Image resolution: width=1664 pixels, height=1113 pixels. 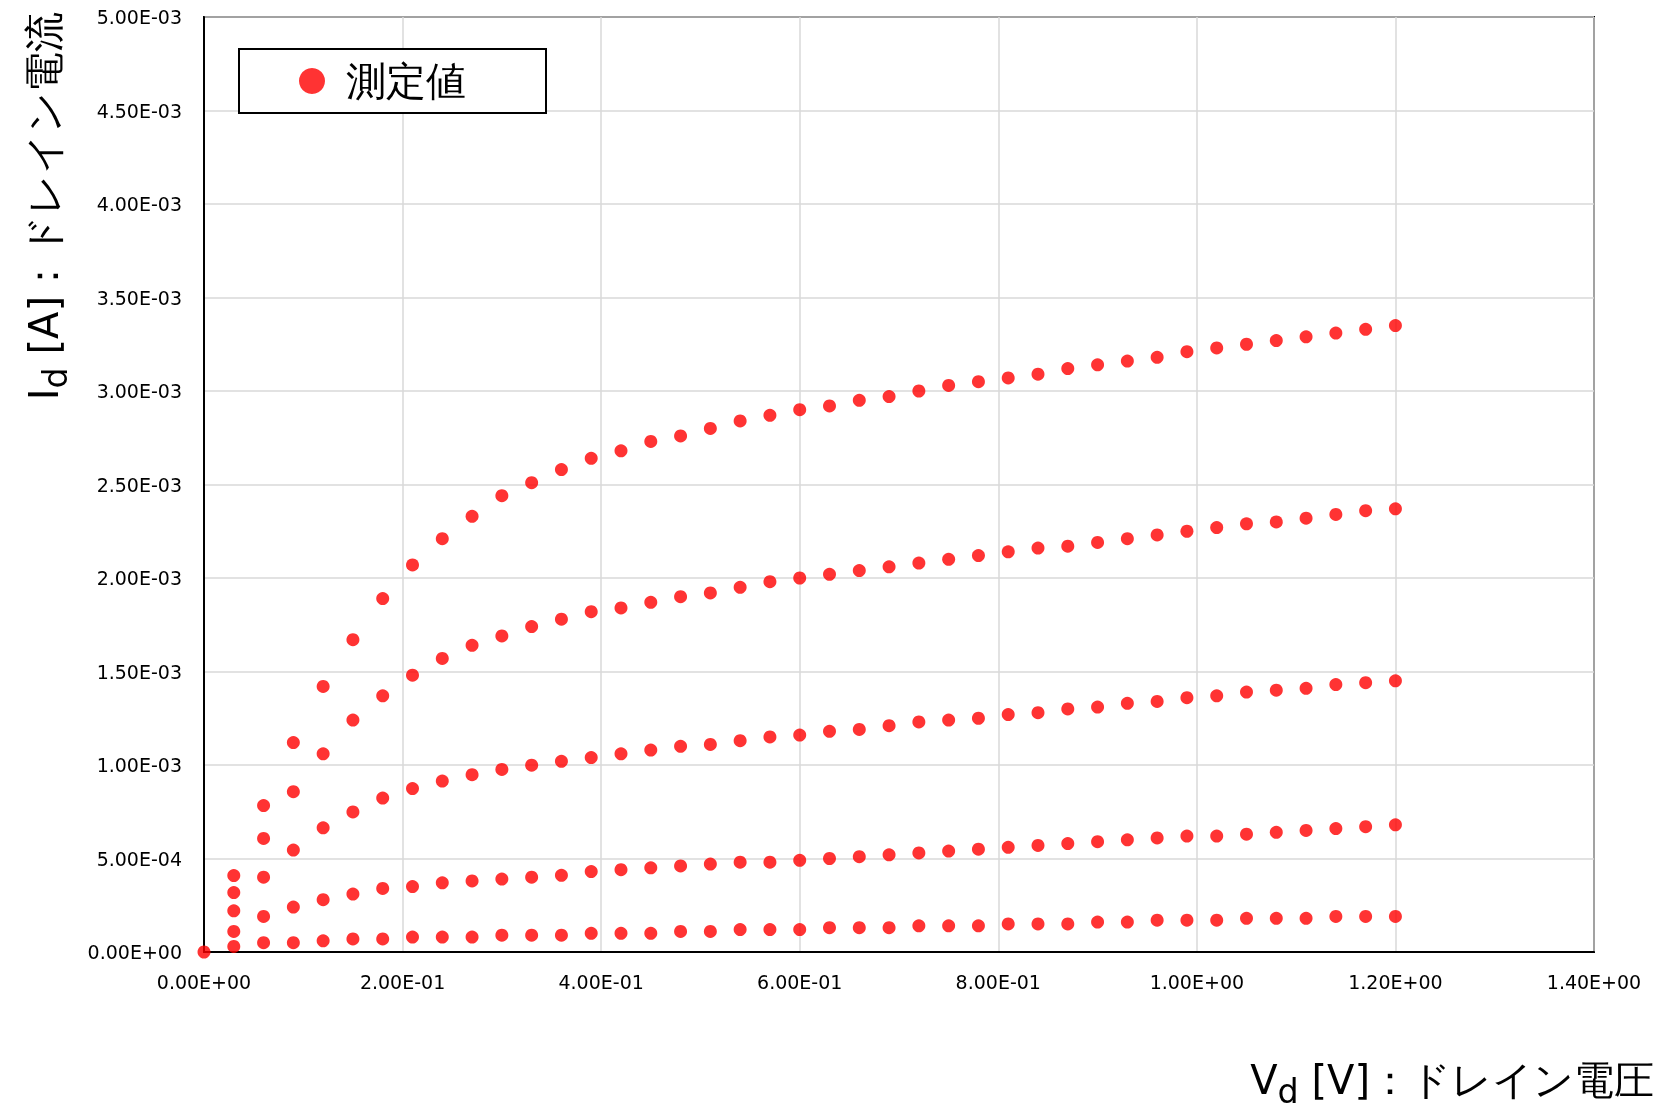 What do you see at coordinates (601, 981) in the screenshot?
I see `x-tick-label: 4.00E-01` at bounding box center [601, 981].